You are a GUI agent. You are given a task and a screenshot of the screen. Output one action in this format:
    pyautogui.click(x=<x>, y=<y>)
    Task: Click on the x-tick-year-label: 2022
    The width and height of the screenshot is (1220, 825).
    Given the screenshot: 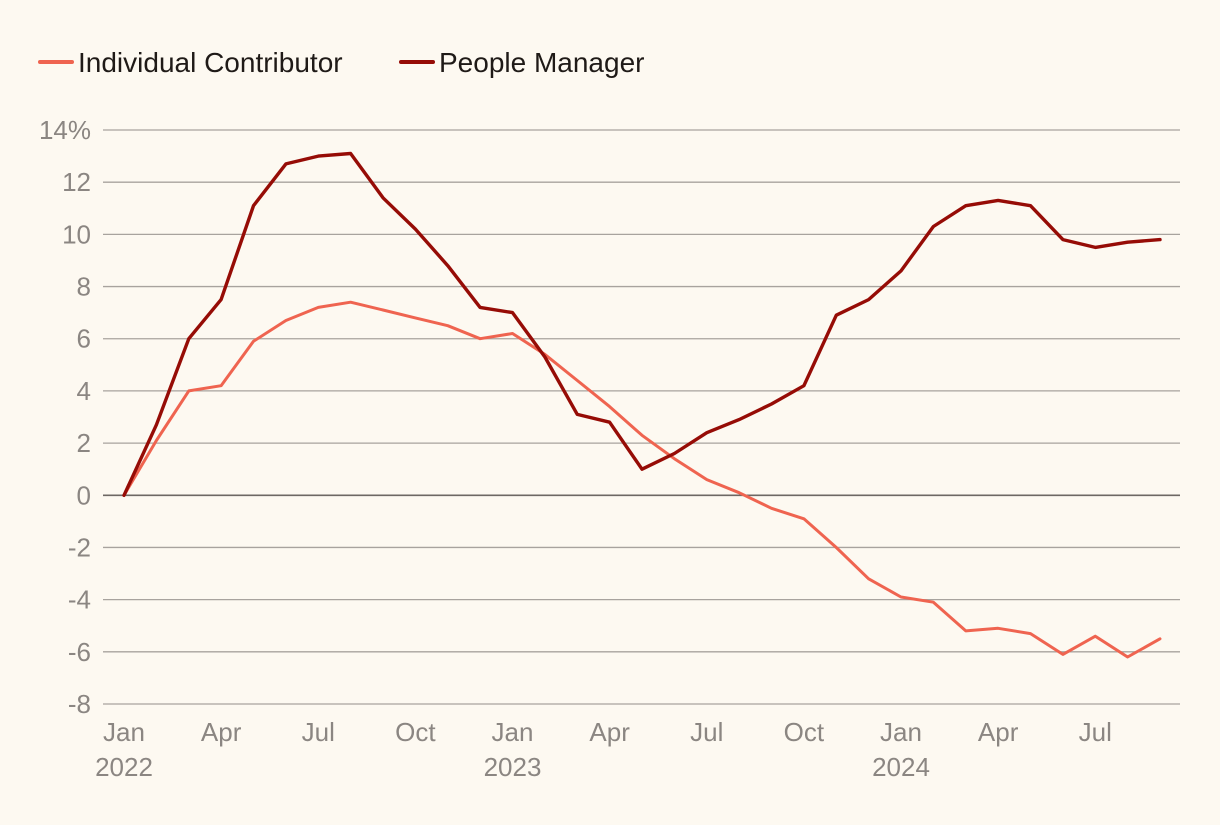 What is the action you would take?
    pyautogui.click(x=124, y=767)
    